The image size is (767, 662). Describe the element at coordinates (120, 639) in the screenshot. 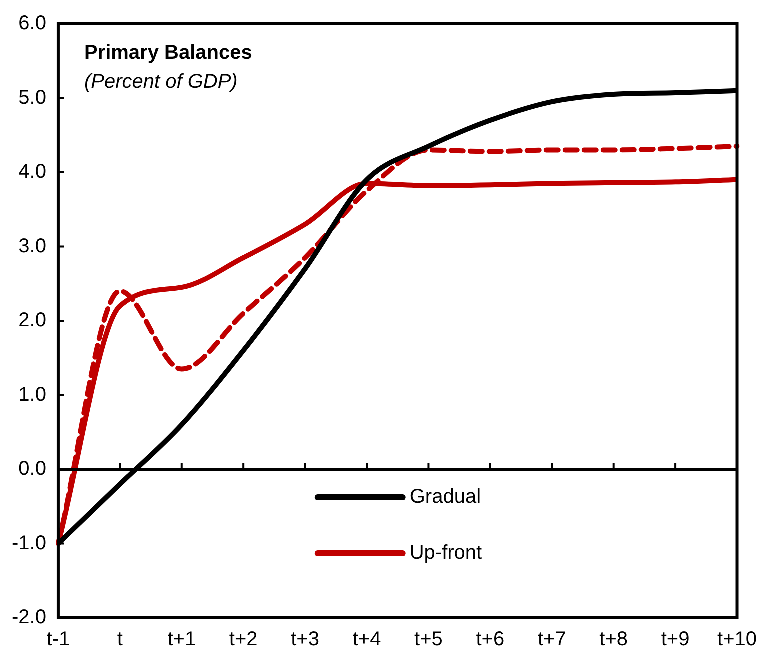

I see `x-tick-label: t` at that location.